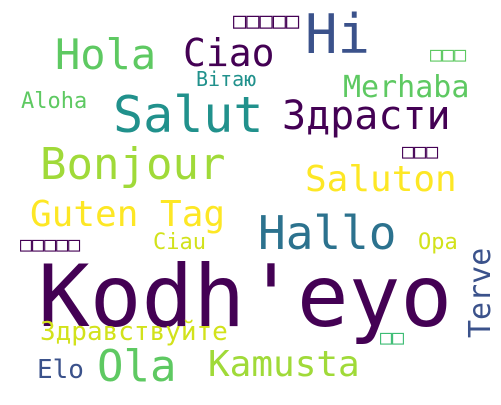  What do you see at coordinates (406, 87) in the screenshot?
I see `word-merhaba: Merhaba` at bounding box center [406, 87].